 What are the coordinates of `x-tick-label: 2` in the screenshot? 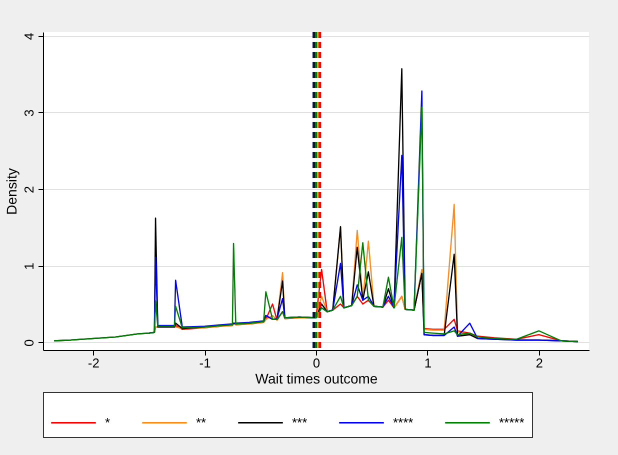 It's located at (539, 363).